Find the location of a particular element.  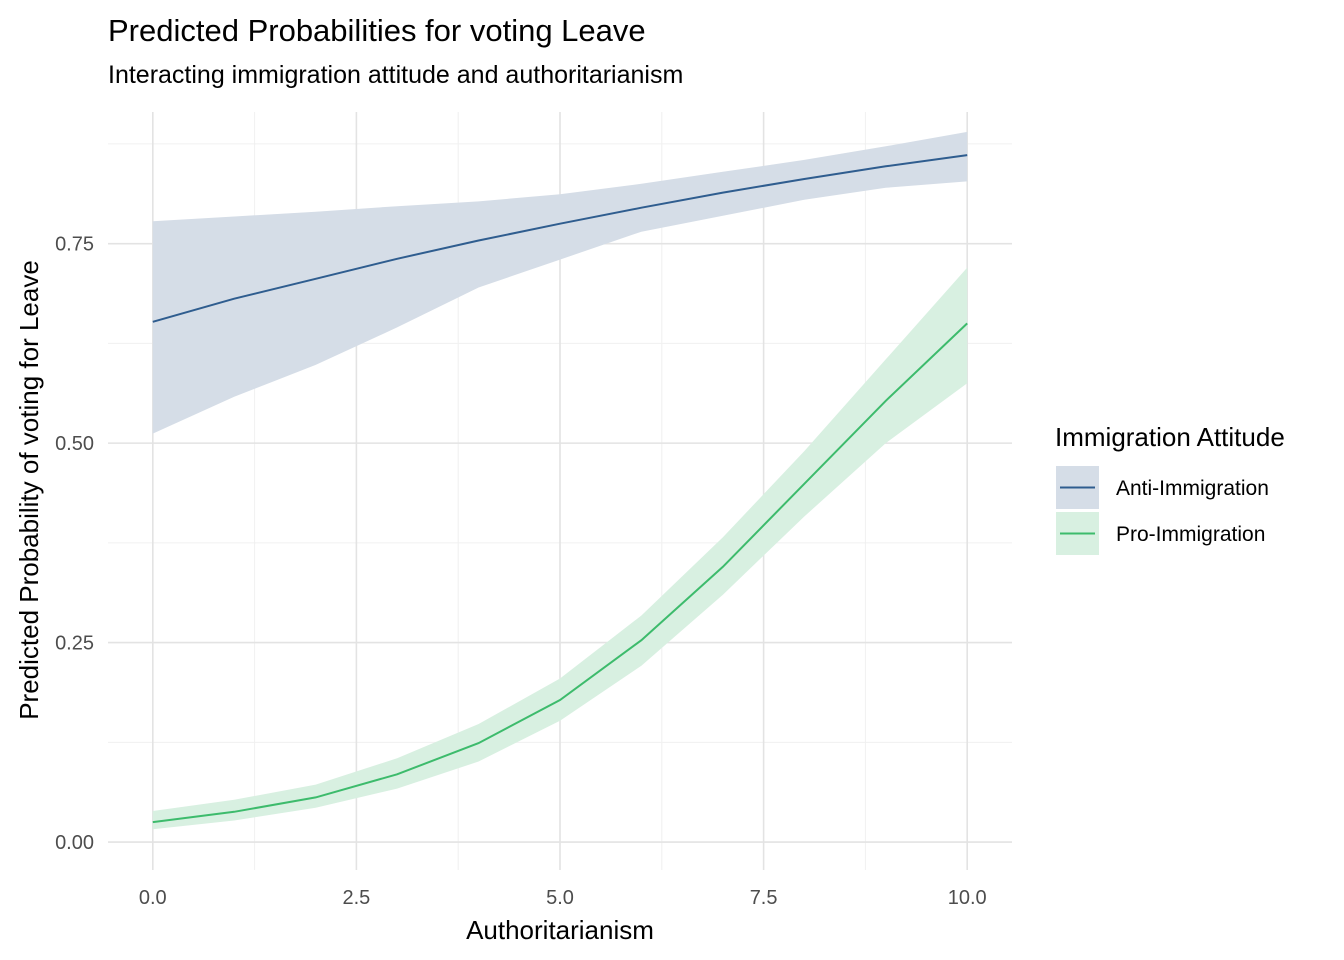

x-tick-label: 7.5 is located at coordinates (764, 898).